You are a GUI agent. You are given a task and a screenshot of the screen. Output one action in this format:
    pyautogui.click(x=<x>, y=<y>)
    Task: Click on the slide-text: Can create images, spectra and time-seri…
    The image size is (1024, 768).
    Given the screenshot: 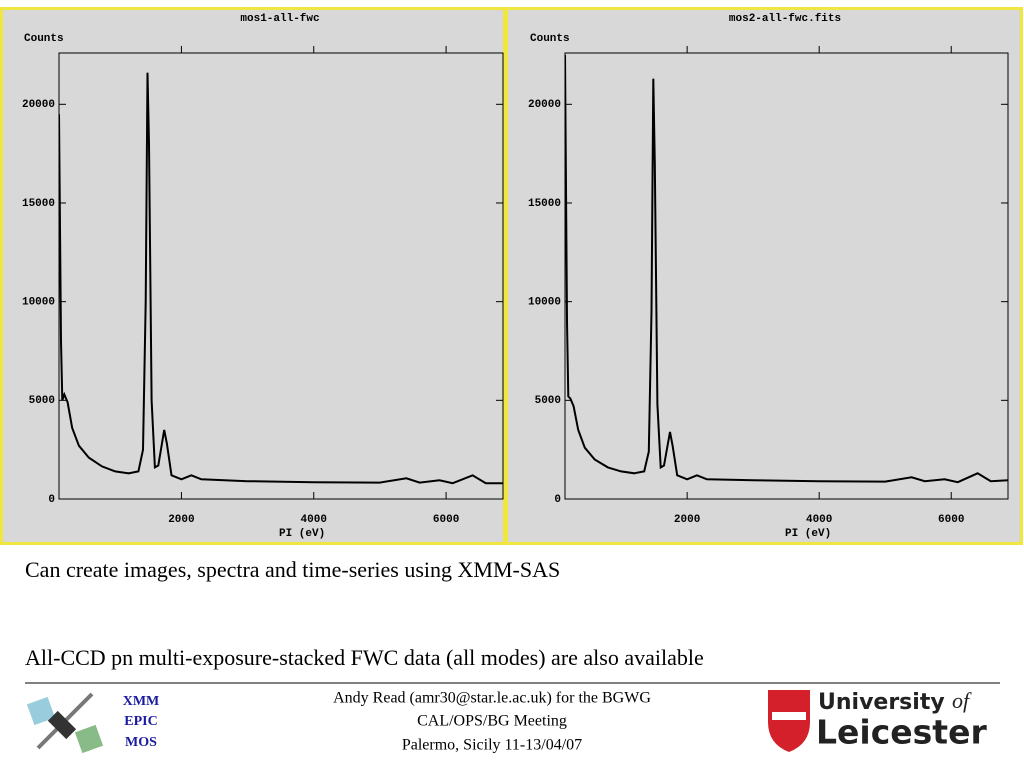 What is the action you would take?
    pyautogui.click(x=292, y=569)
    